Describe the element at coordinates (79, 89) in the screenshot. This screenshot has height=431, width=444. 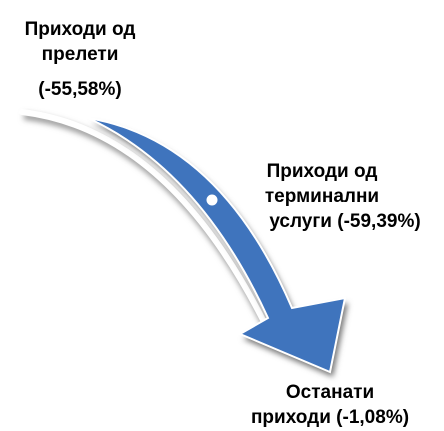
I see `node-label: (-55,58%)` at that location.